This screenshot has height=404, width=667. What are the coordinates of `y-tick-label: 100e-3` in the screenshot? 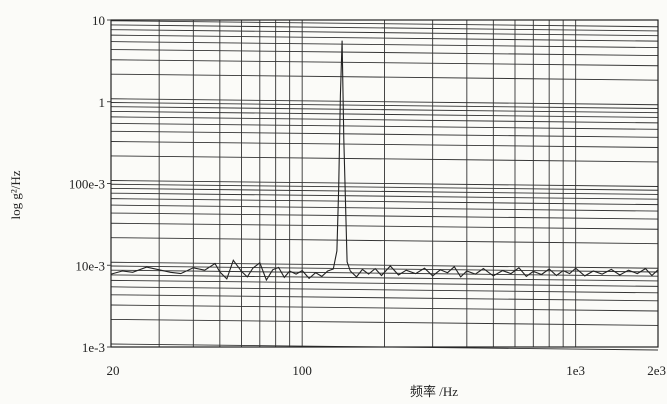 It's located at (87, 184).